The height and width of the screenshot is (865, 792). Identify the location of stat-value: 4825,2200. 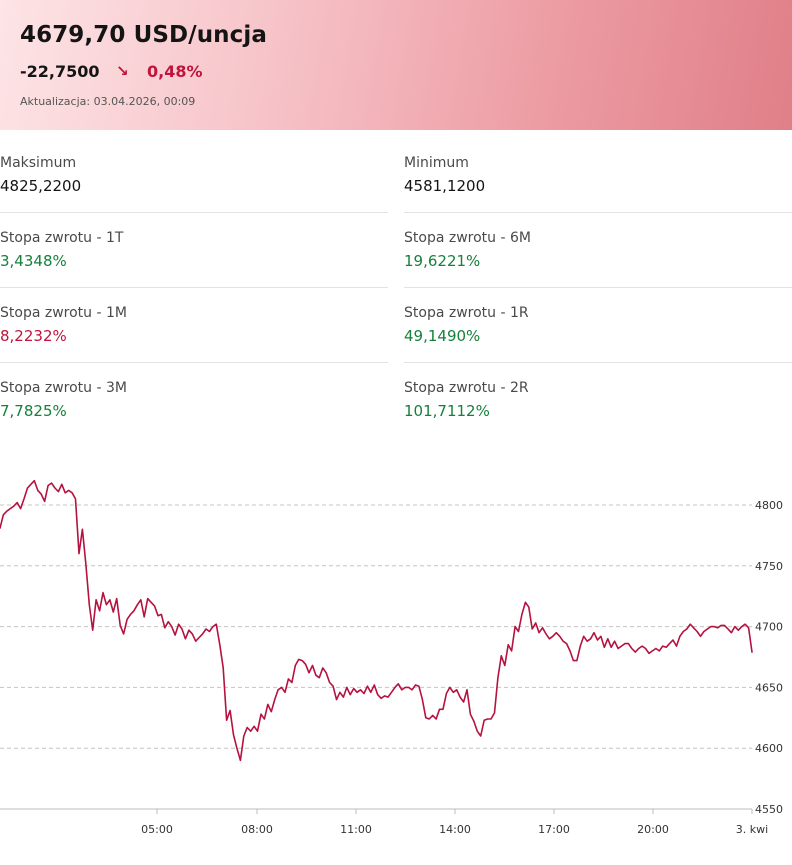
(41, 186).